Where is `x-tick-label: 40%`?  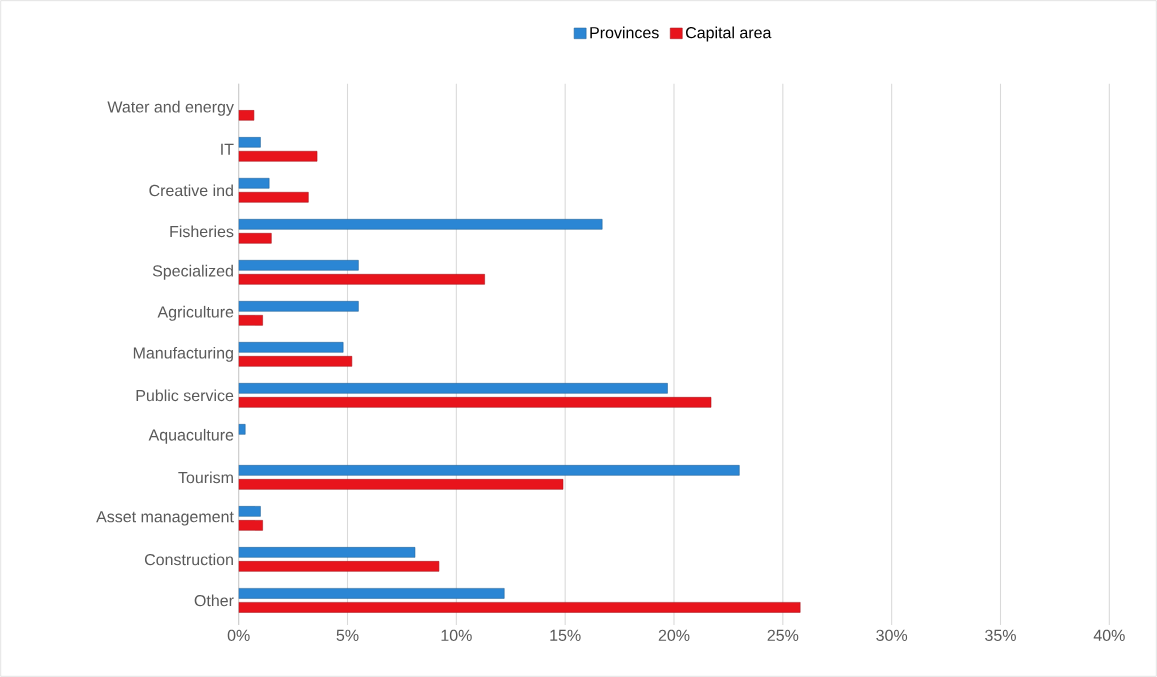
x-tick-label: 40% is located at coordinates (1109, 635).